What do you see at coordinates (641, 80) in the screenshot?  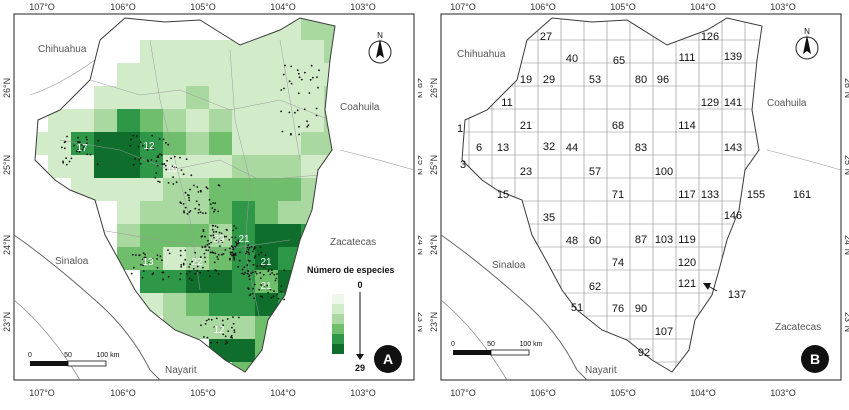 I see `cell-number: 80` at bounding box center [641, 80].